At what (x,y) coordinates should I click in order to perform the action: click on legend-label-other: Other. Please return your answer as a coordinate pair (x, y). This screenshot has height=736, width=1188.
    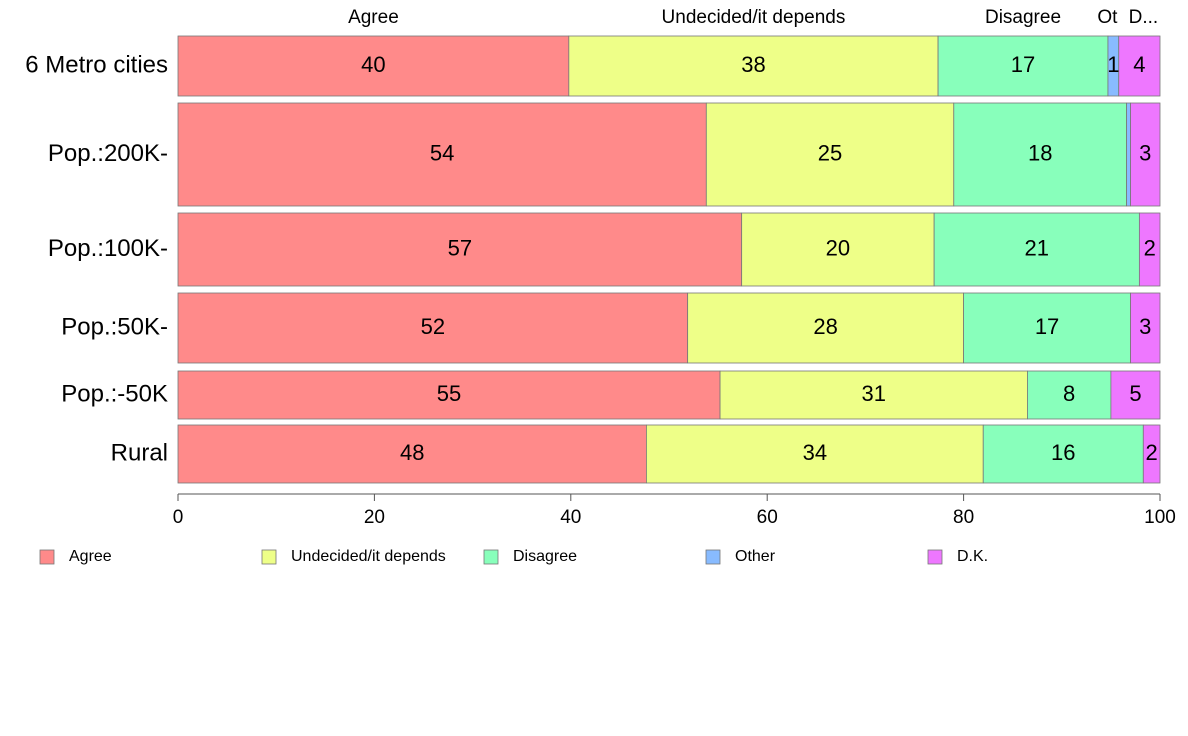
    Looking at the image, I should click on (755, 556).